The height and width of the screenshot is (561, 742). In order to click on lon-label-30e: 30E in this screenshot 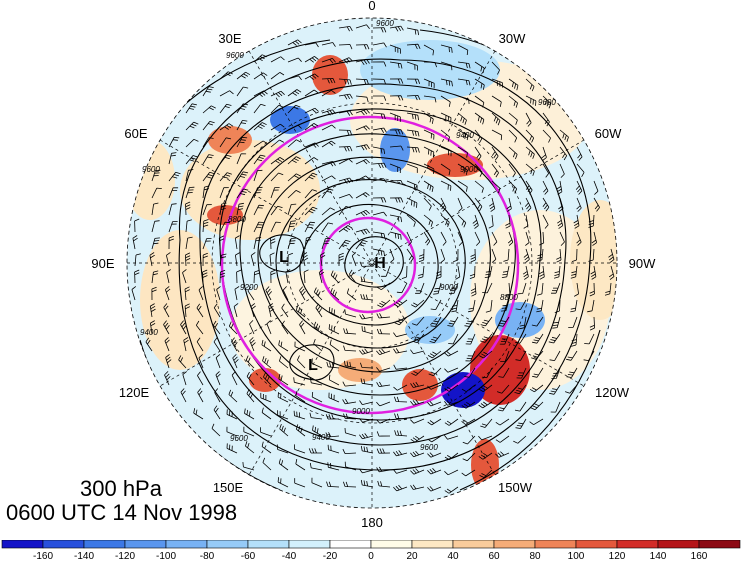, I will do `click(229, 38)`.